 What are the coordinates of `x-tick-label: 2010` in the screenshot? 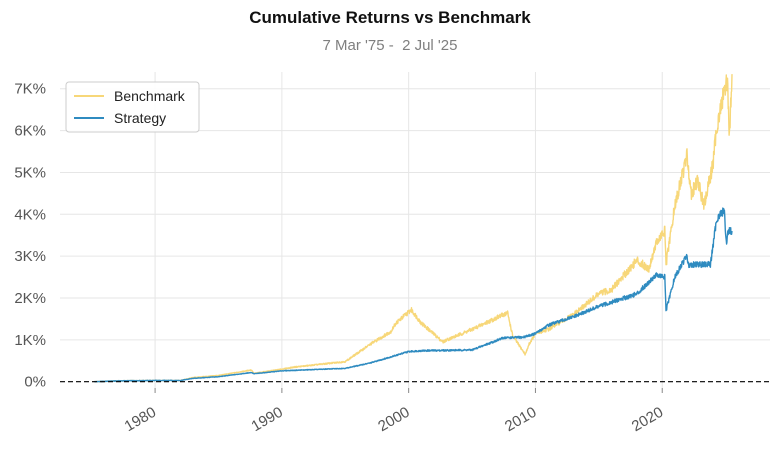 It's located at (520, 419).